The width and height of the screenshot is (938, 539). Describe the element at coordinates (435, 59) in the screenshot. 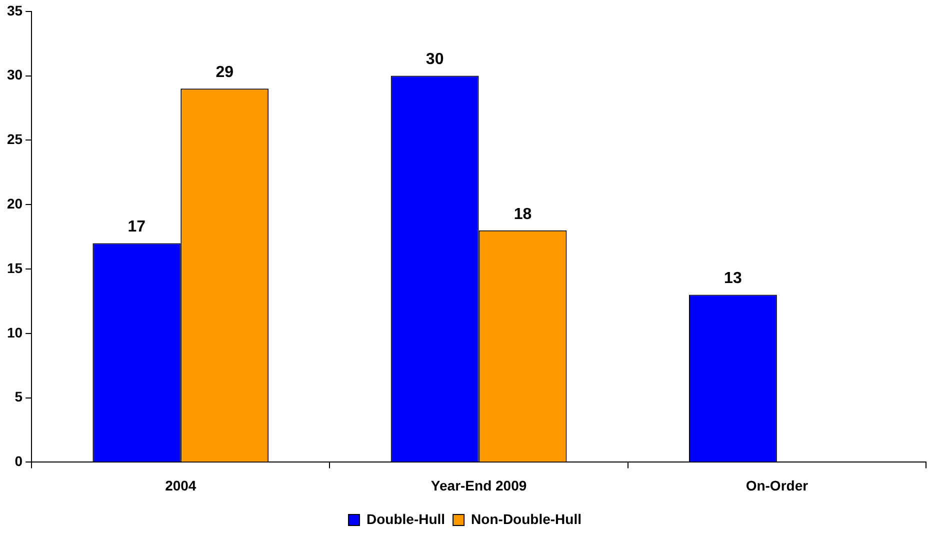

I see `data-label: 30` at that location.